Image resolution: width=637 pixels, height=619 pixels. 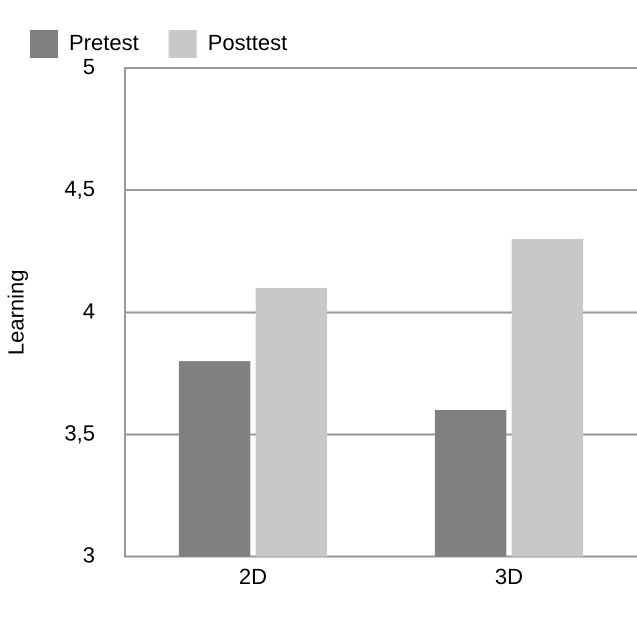 I want to click on x-tick-label: 2D, so click(x=253, y=576).